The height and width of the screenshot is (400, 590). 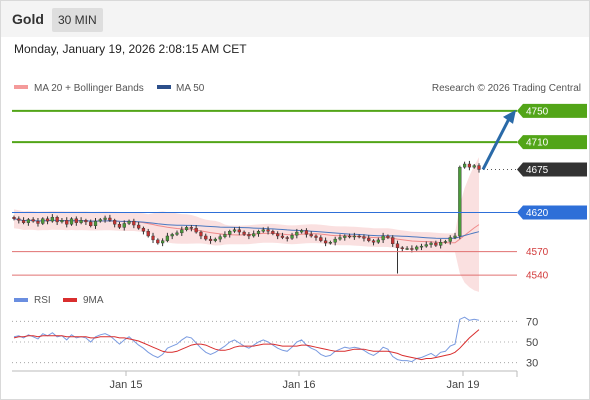 I want to click on x-tick-label: Jan 15, so click(x=125, y=385).